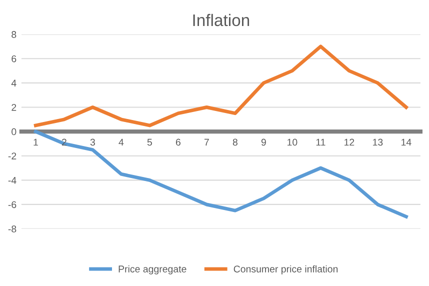  I want to click on y-tick-label: 0, so click(14, 132).